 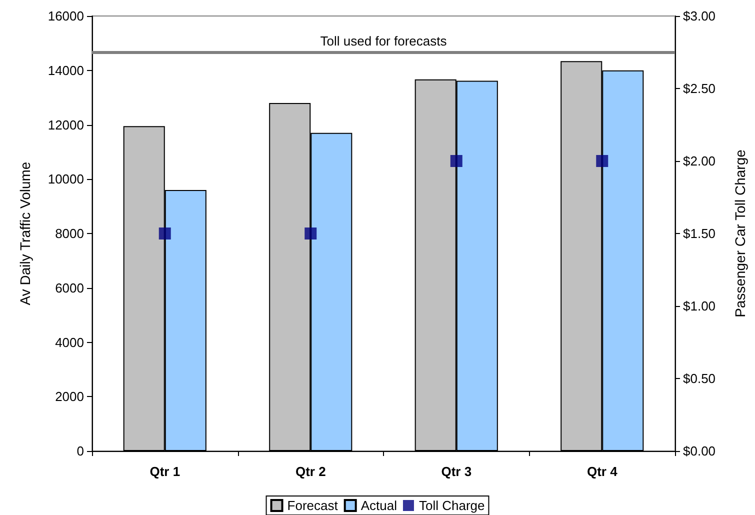 I want to click on y-tick-label: 16000, so click(x=66, y=16).